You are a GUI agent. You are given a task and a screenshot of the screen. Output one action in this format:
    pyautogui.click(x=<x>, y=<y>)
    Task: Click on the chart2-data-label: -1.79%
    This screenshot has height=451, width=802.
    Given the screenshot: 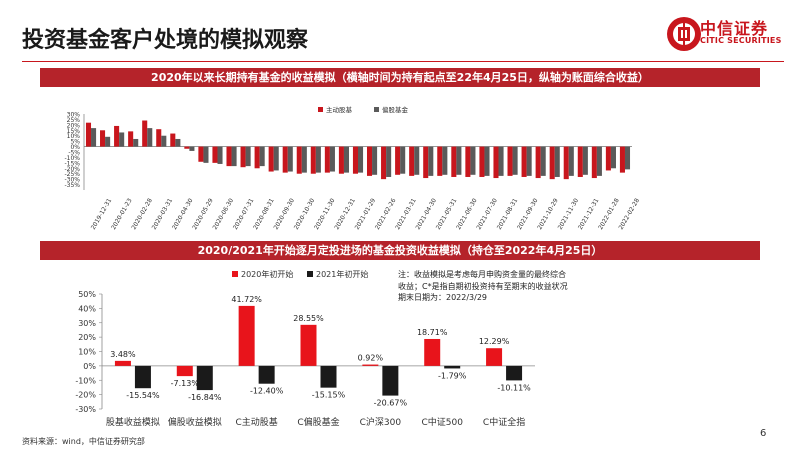 What is the action you would take?
    pyautogui.click(x=452, y=375)
    